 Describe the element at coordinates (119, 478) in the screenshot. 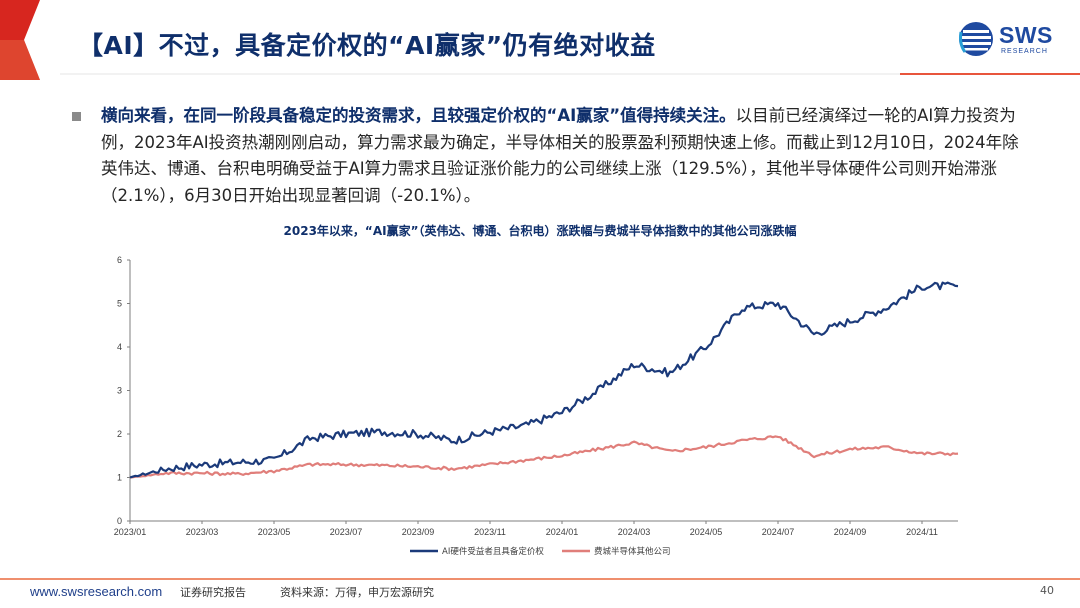

I see `y-tick-label: 1` at that location.